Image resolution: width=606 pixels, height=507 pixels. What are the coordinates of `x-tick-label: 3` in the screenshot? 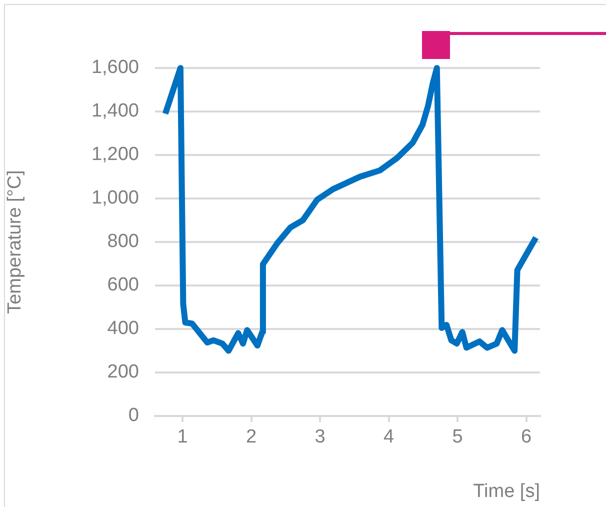 It's located at (320, 437).